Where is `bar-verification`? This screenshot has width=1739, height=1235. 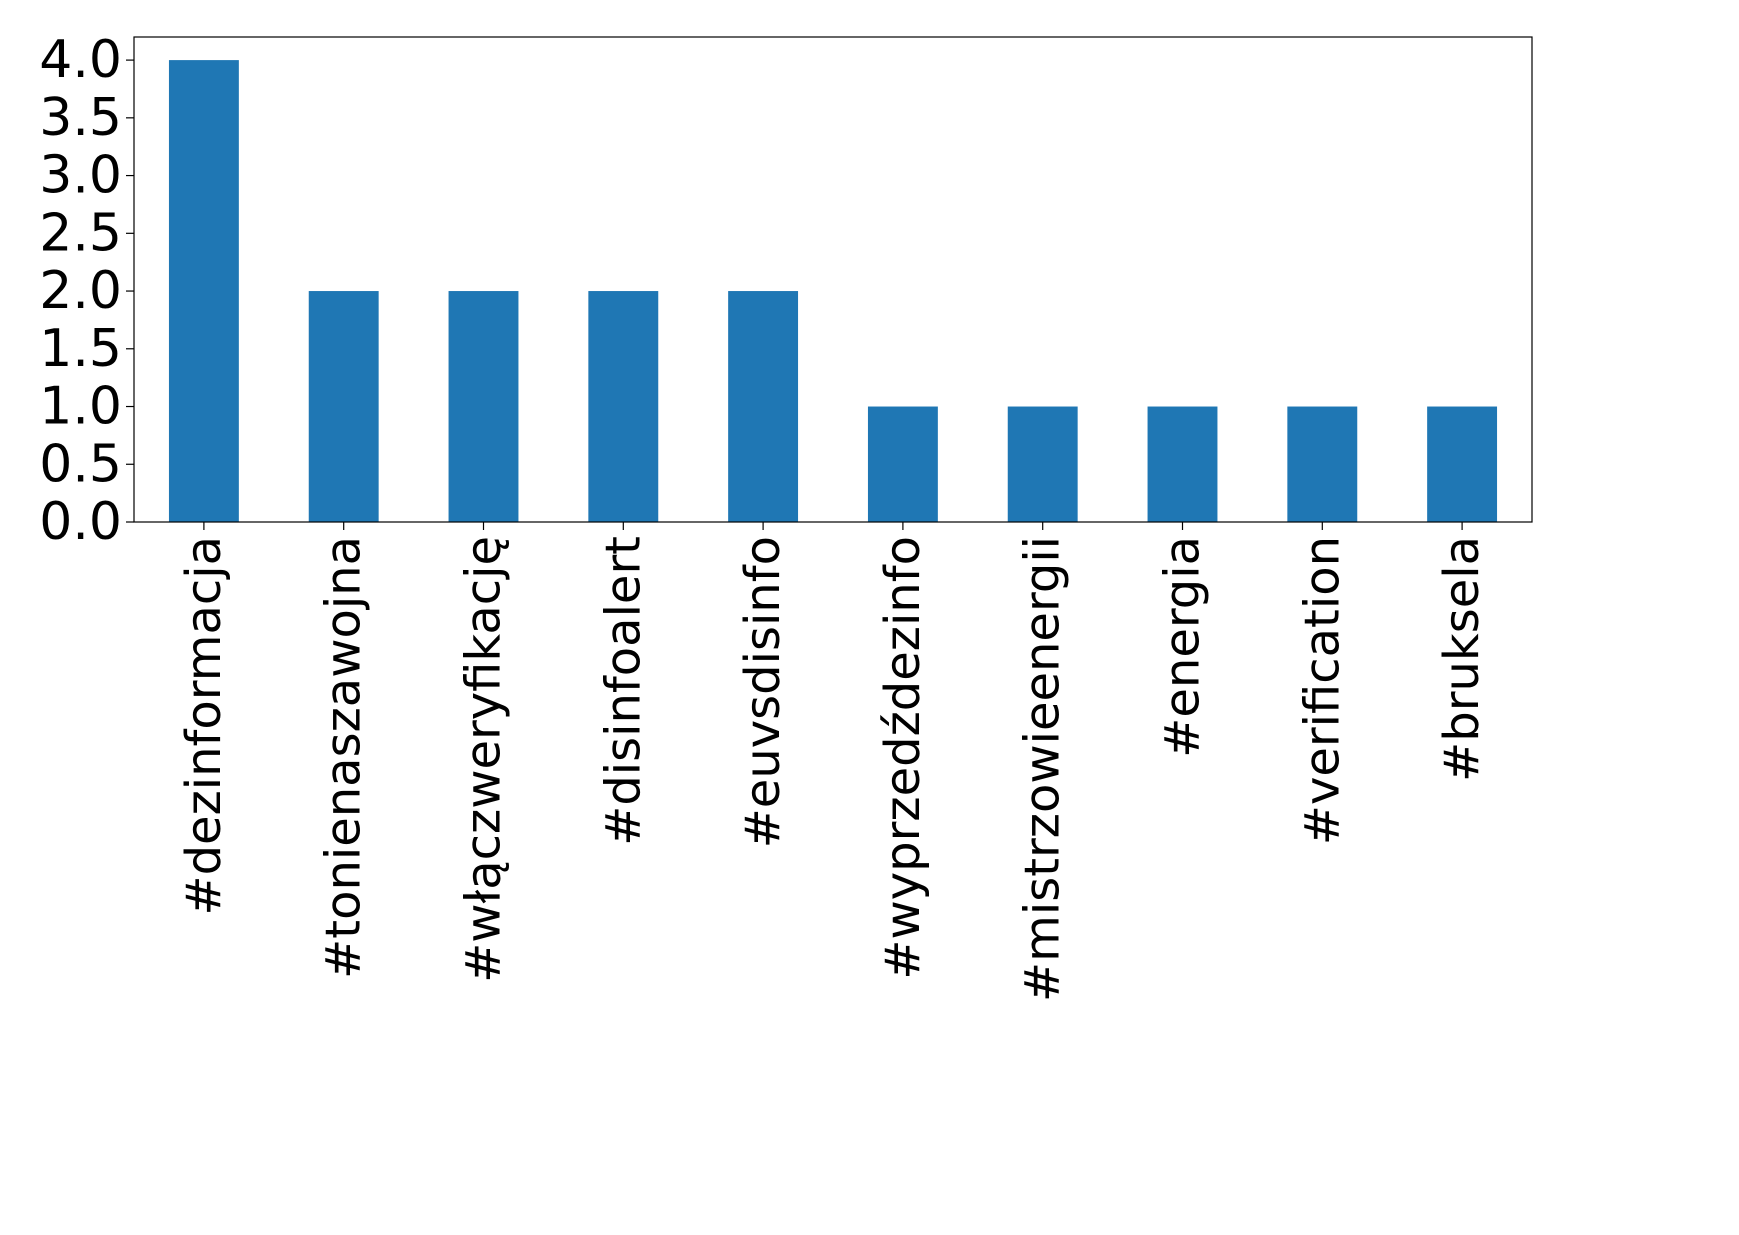
bar-verification is located at coordinates (1322, 464).